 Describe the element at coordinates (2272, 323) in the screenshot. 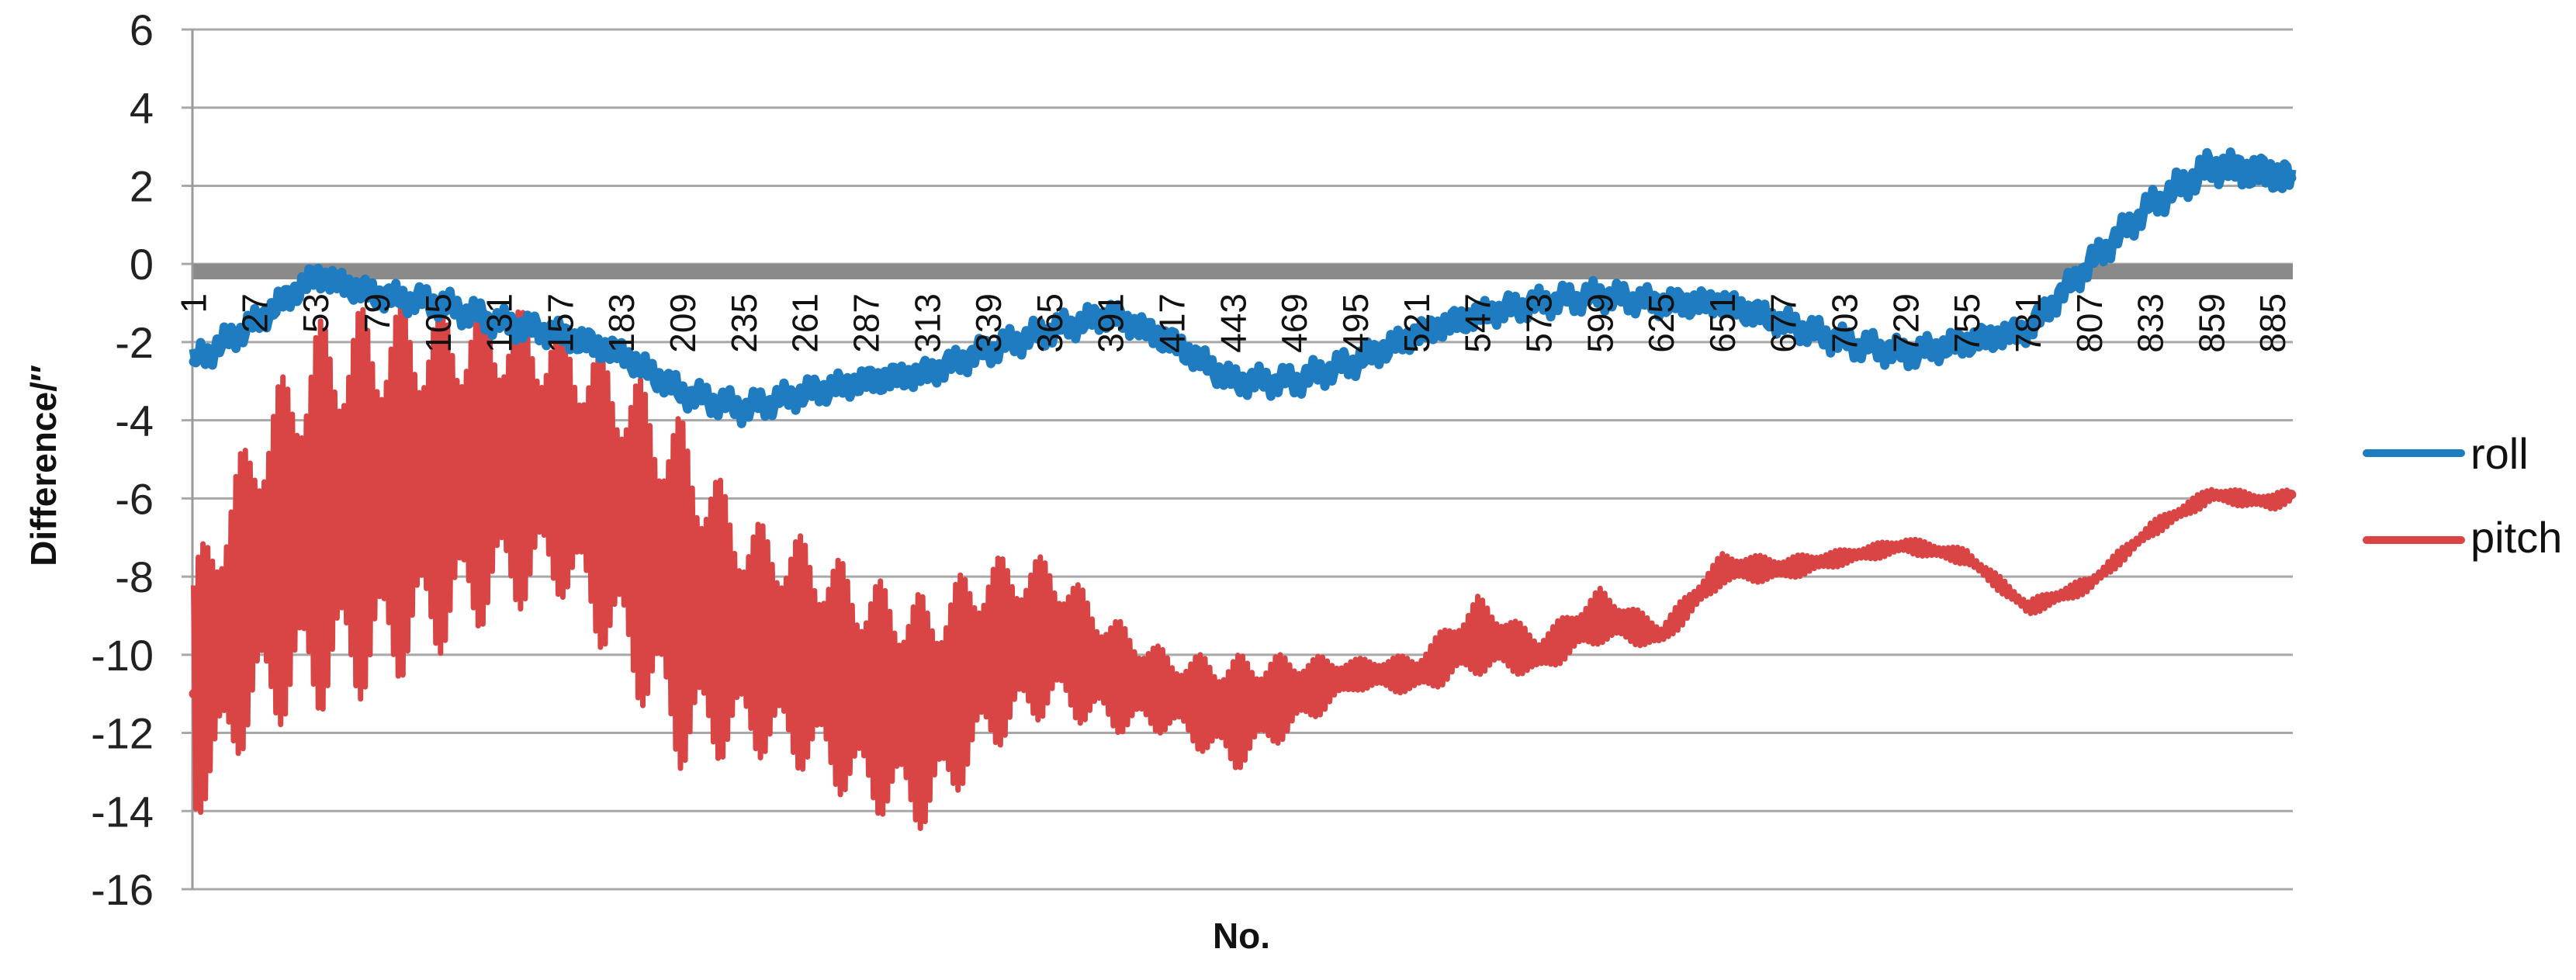

I see `x-tick-label: 885` at that location.